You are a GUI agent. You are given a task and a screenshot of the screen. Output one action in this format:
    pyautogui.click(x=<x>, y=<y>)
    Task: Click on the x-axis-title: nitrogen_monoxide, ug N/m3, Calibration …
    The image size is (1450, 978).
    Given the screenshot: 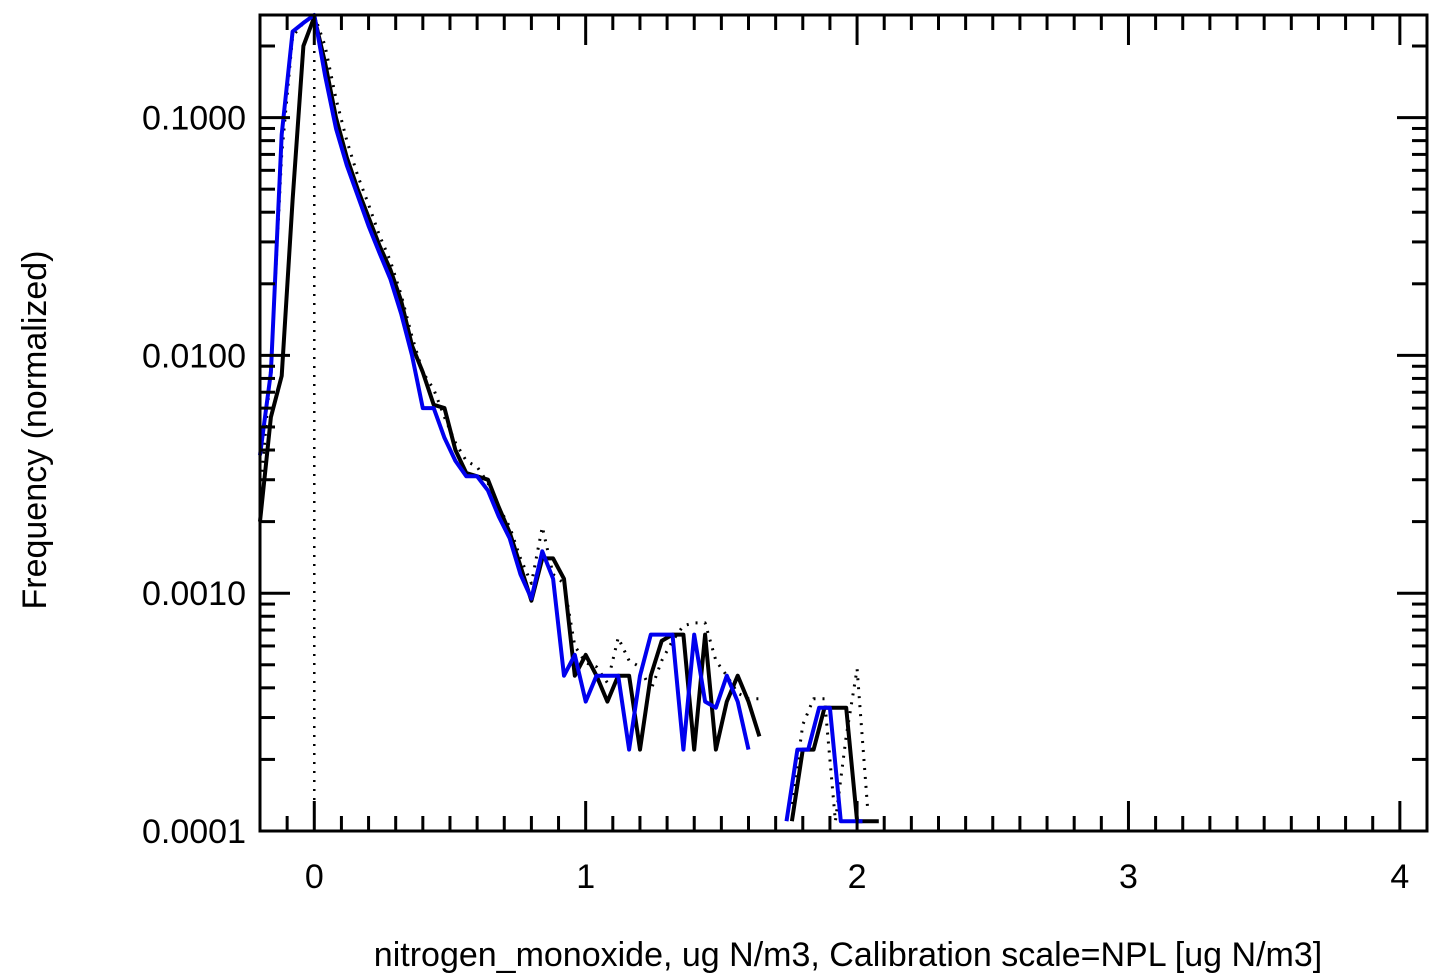 What is the action you would take?
    pyautogui.click(x=848, y=955)
    